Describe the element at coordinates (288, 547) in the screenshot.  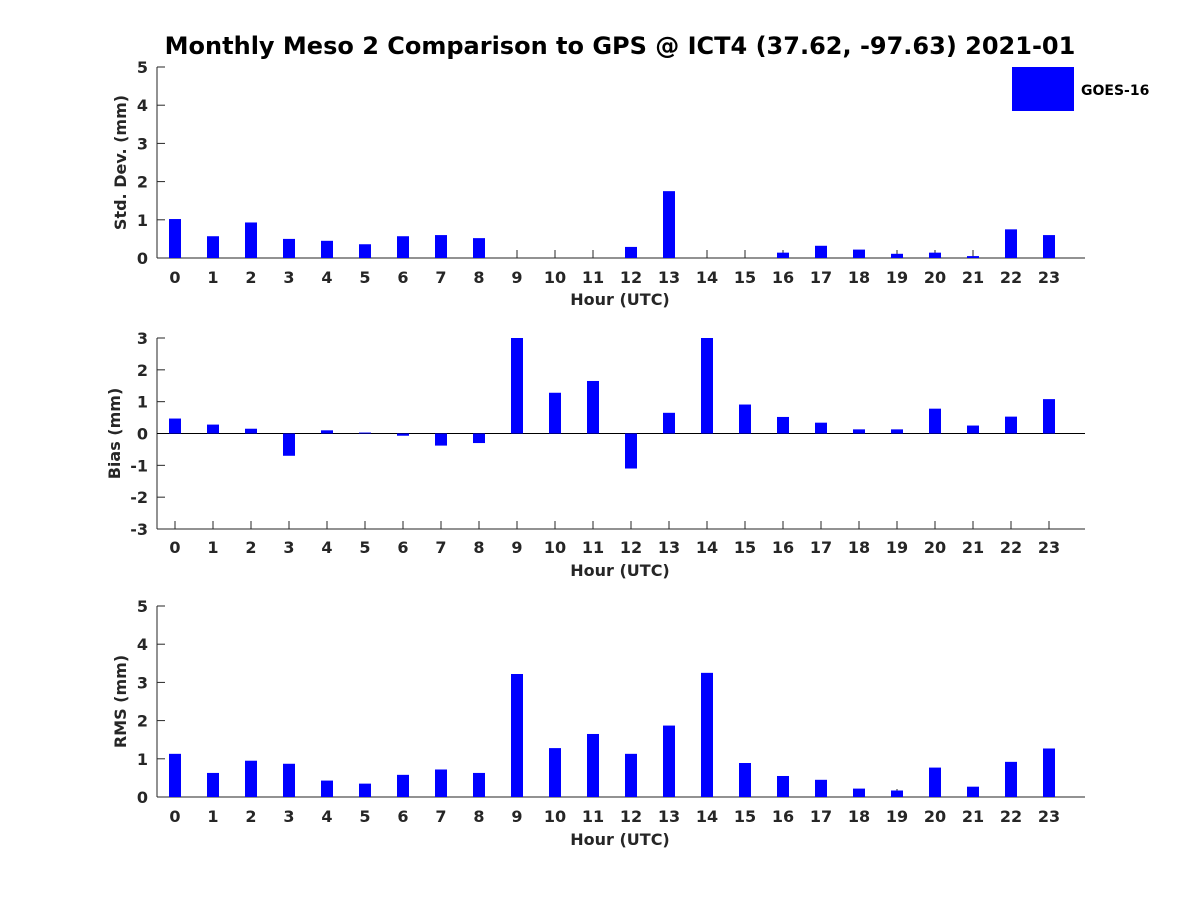
I see `x-tick-label: 3` at that location.